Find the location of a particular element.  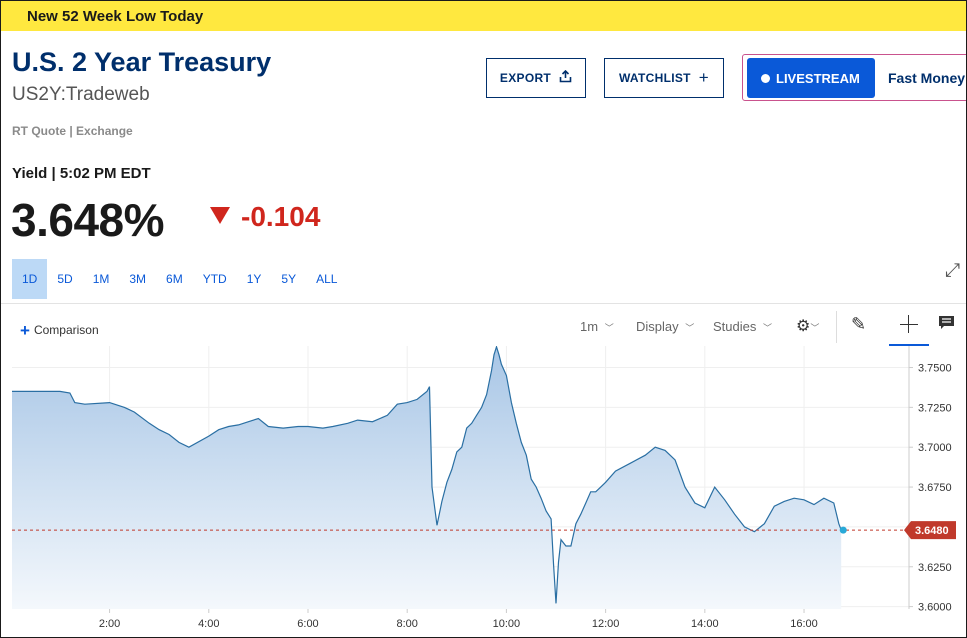

expand-icon: ⤢ is located at coordinates (953, 270).